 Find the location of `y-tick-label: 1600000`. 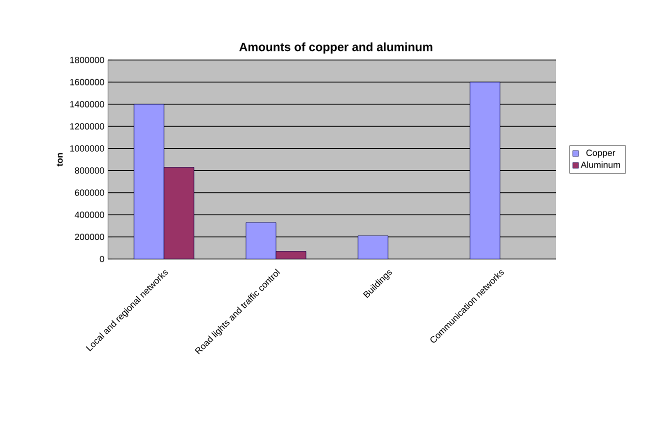

y-tick-label: 1600000 is located at coordinates (87, 82).